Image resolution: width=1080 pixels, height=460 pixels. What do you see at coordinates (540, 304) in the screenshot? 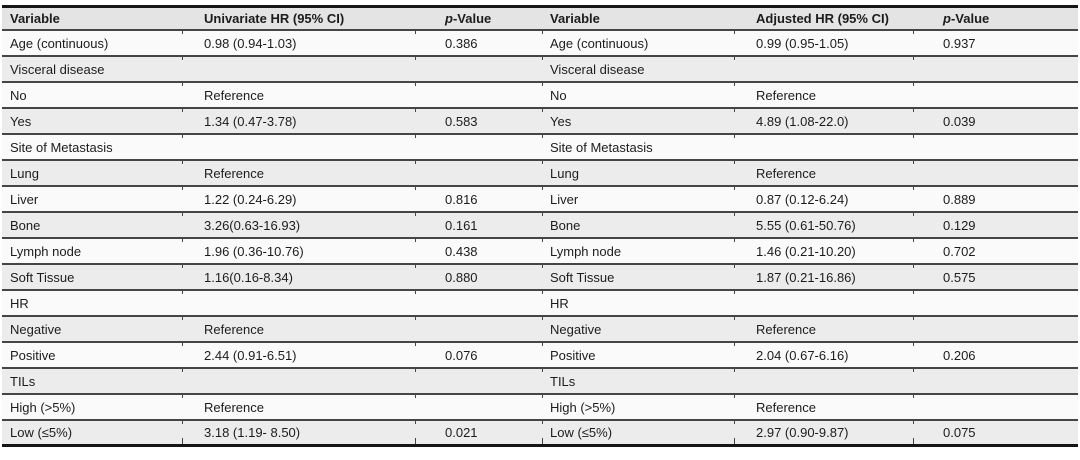
I see `group-row: HR HR` at bounding box center [540, 304].